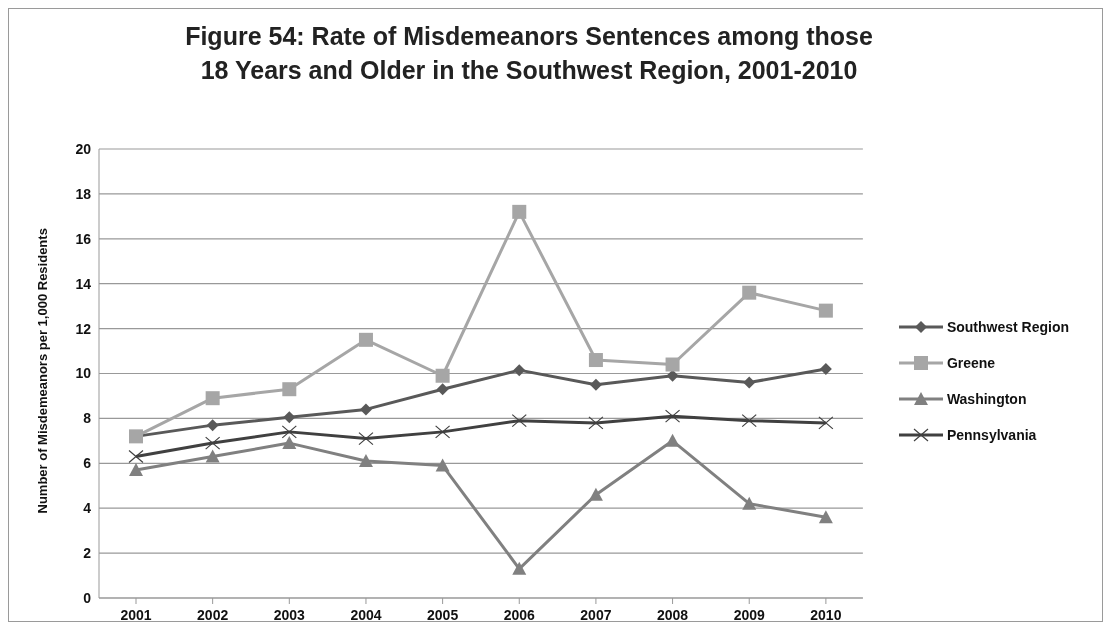 This screenshot has width=1111, height=624. What do you see at coordinates (991, 435) in the screenshot?
I see `legend-label: Pennsylvania` at bounding box center [991, 435].